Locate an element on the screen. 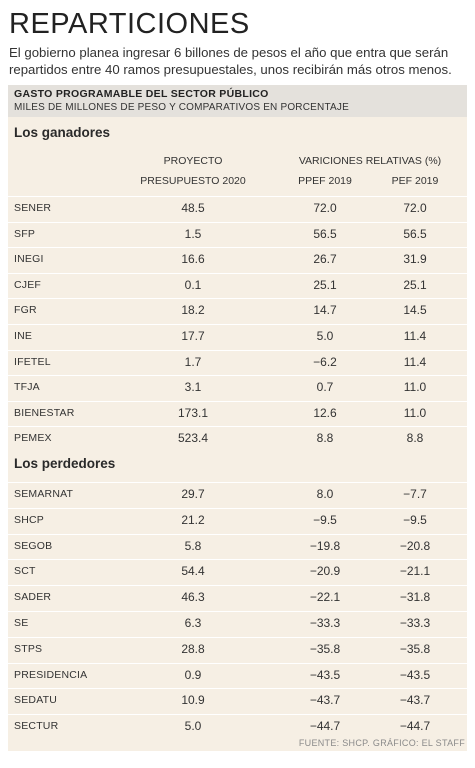  row-proyecto-value: 5.0 is located at coordinates (193, 726).